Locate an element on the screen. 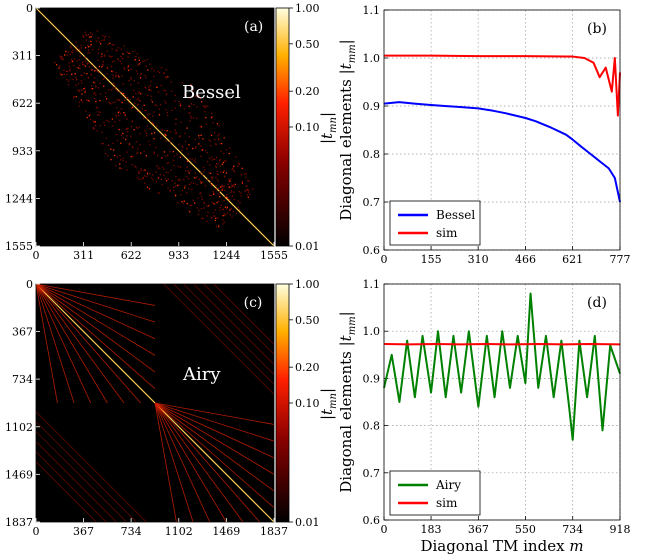  x-tick-label: 1102 is located at coordinates (179, 531).